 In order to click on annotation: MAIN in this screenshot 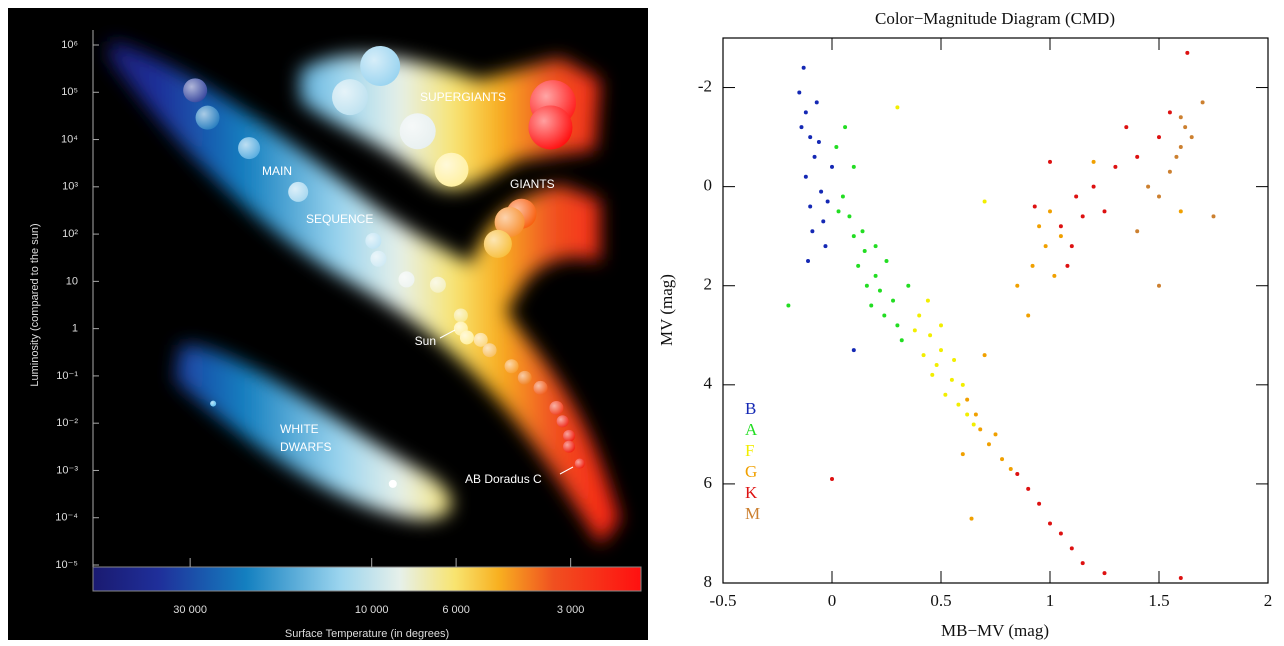, I will do `click(277, 171)`.